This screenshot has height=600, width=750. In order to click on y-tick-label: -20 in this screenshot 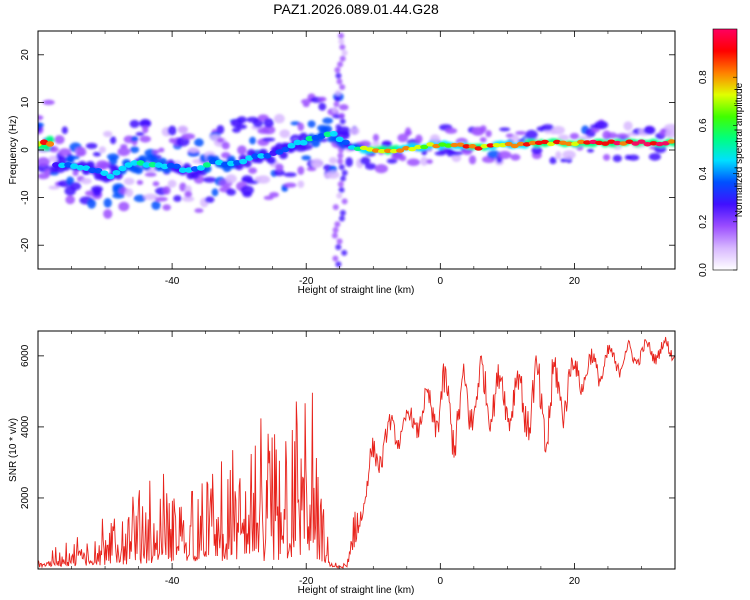, I will do `click(25, 245)`.